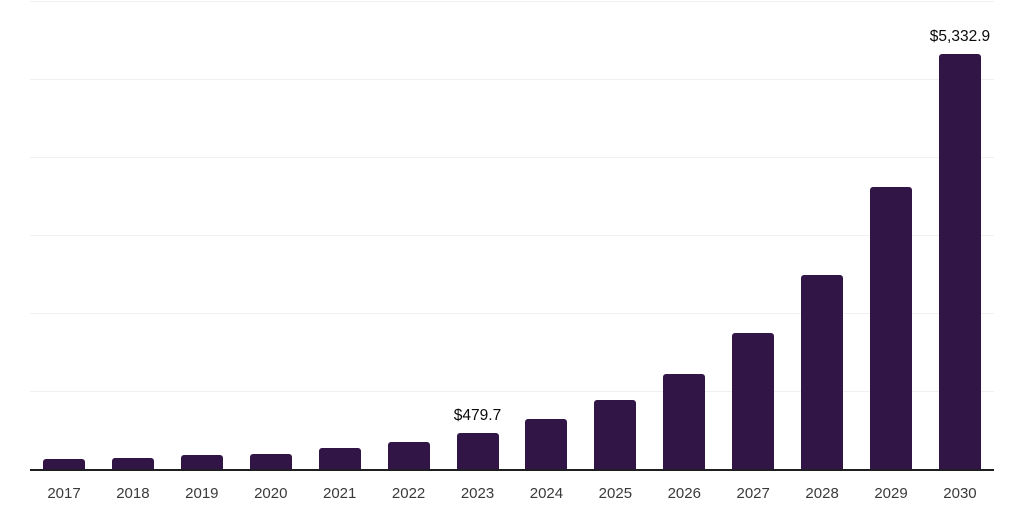  What do you see at coordinates (477, 415) in the screenshot?
I see `value-label-2023: $479.7` at bounding box center [477, 415].